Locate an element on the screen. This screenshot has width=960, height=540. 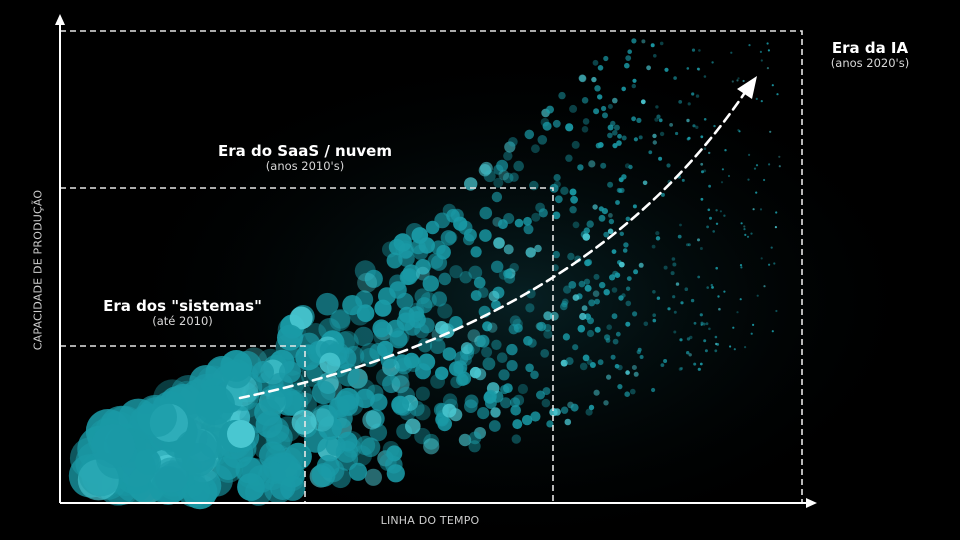
era-ia-subtitle: (anos 2020's) is located at coordinates (870, 63).